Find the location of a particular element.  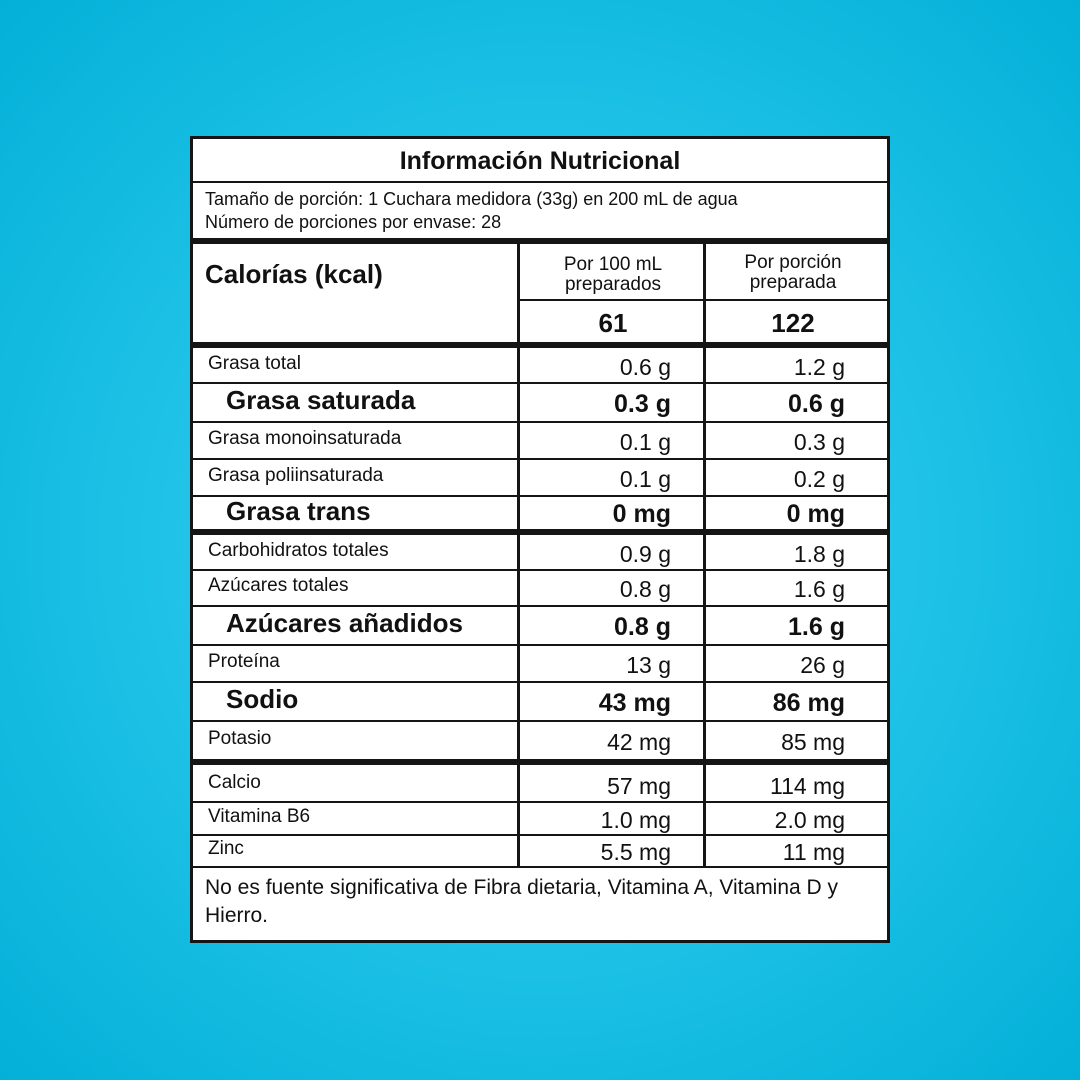

column-header-per-100ml: Por 100 mL preparados is located at coordinates (613, 274).